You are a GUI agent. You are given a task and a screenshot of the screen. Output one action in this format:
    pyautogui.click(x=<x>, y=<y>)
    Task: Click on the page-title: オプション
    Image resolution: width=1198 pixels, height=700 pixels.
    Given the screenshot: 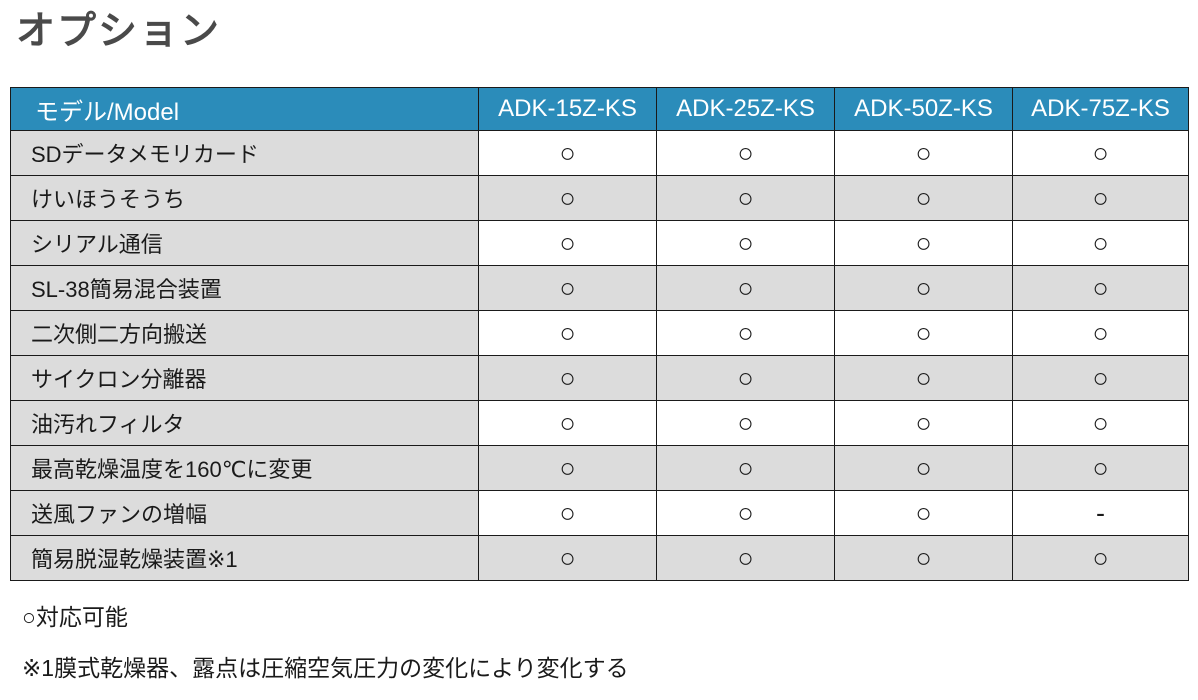 What is the action you would take?
    pyautogui.click(x=119, y=31)
    